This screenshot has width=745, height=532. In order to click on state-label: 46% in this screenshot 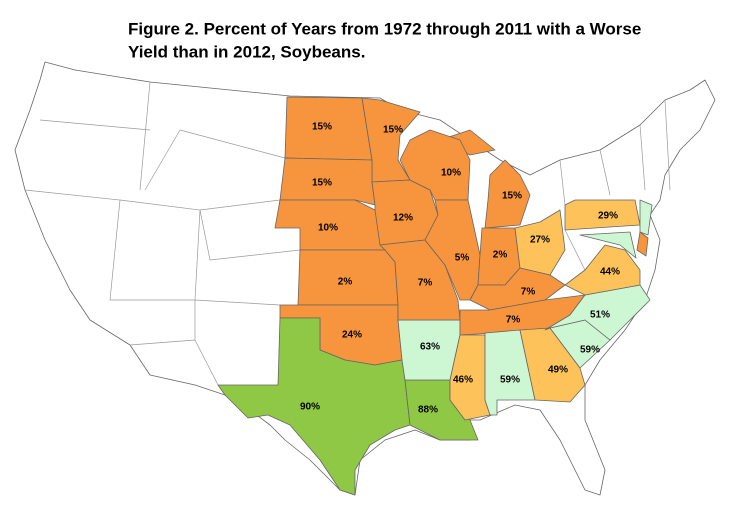, I will do `click(463, 380)`.